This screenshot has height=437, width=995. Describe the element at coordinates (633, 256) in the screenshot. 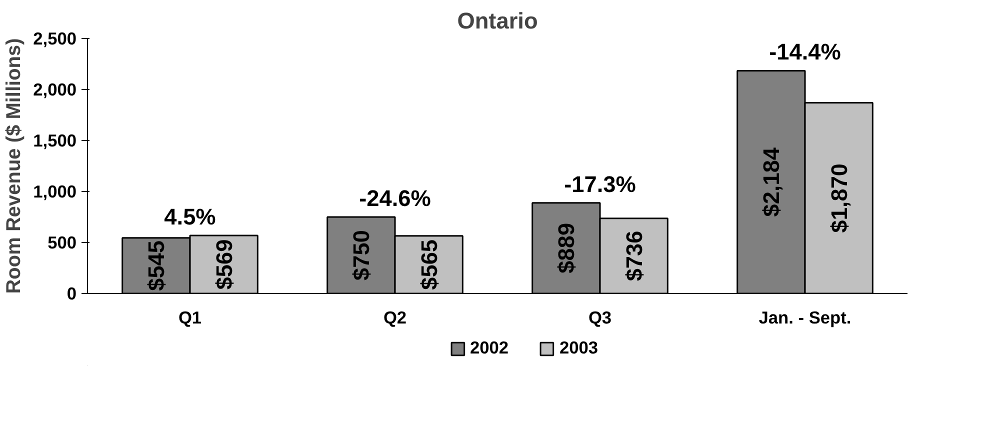

I see `text: $736` at that location.